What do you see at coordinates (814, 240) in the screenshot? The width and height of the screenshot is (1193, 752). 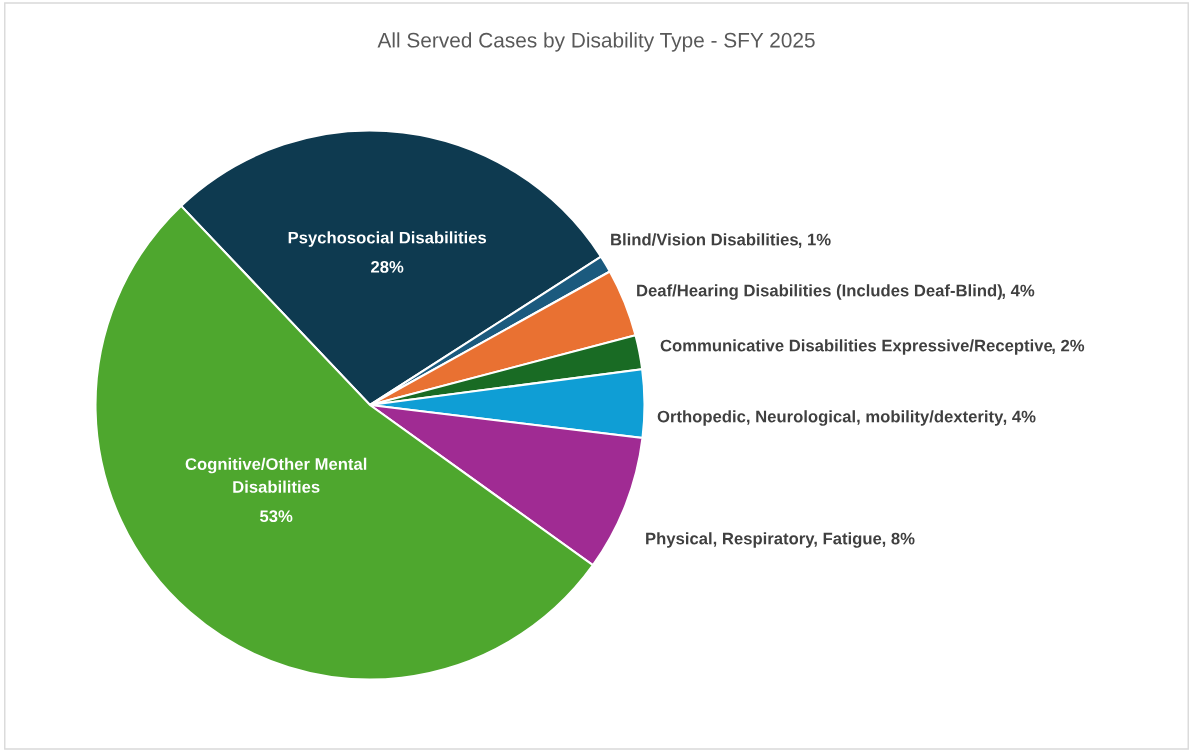 I see `data-label: , 1%` at bounding box center [814, 240].